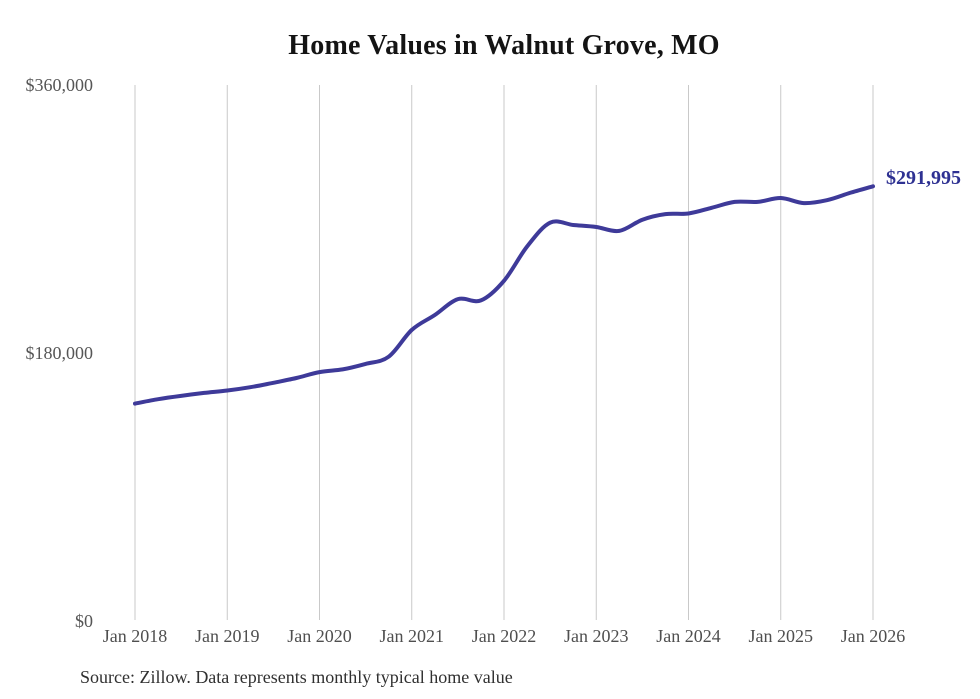 The image size is (980, 699). What do you see at coordinates (688, 636) in the screenshot?
I see `x-axis-tick-label: Jan 2024` at bounding box center [688, 636].